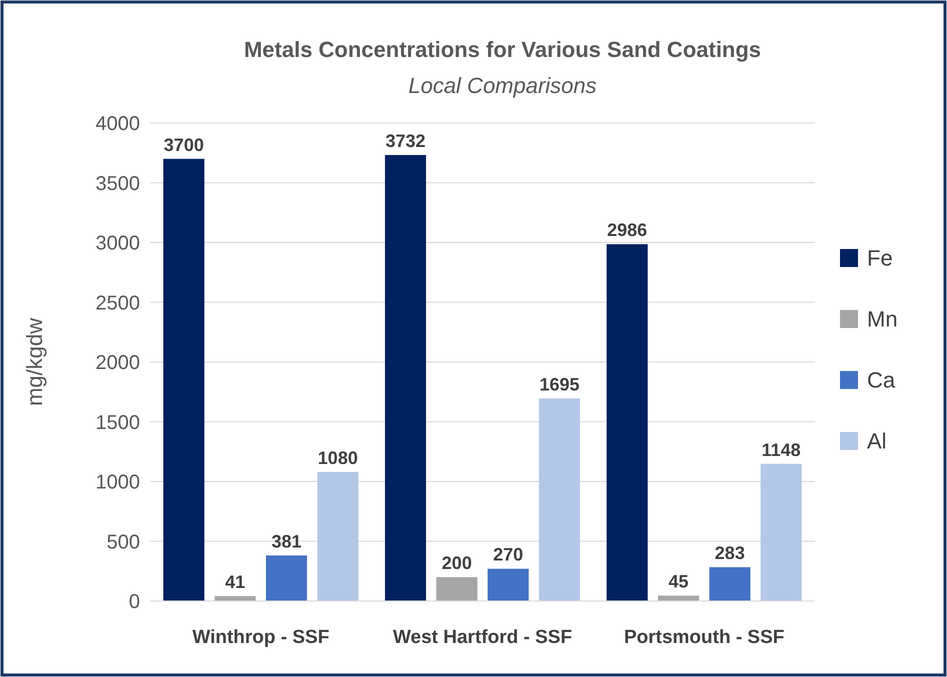  Describe the element at coordinates (627, 230) in the screenshot. I see `data-label: 2986` at that location.